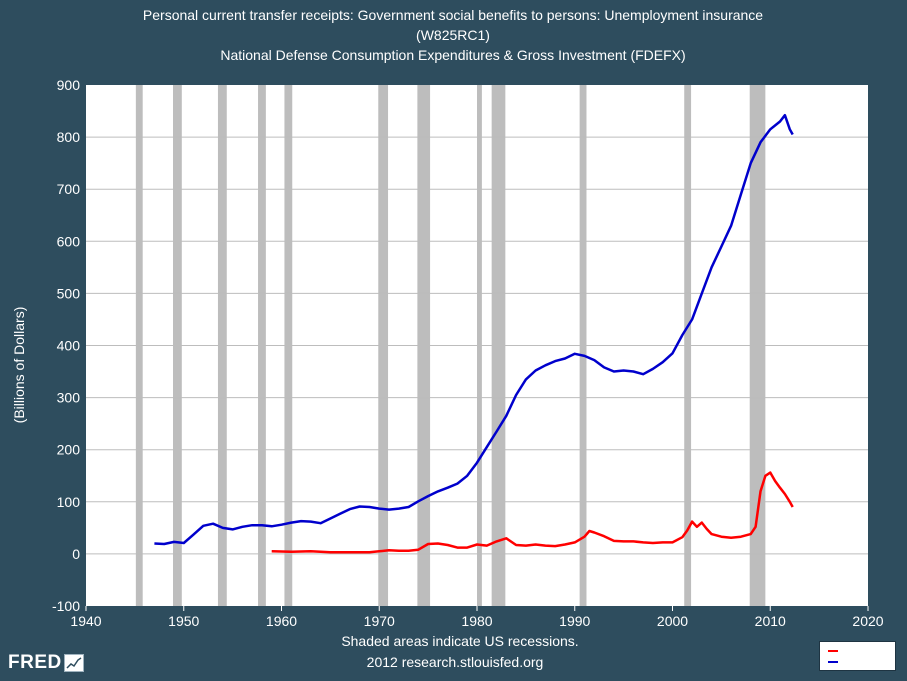 The height and width of the screenshot is (681, 907). I want to click on legend, so click(857, 656).